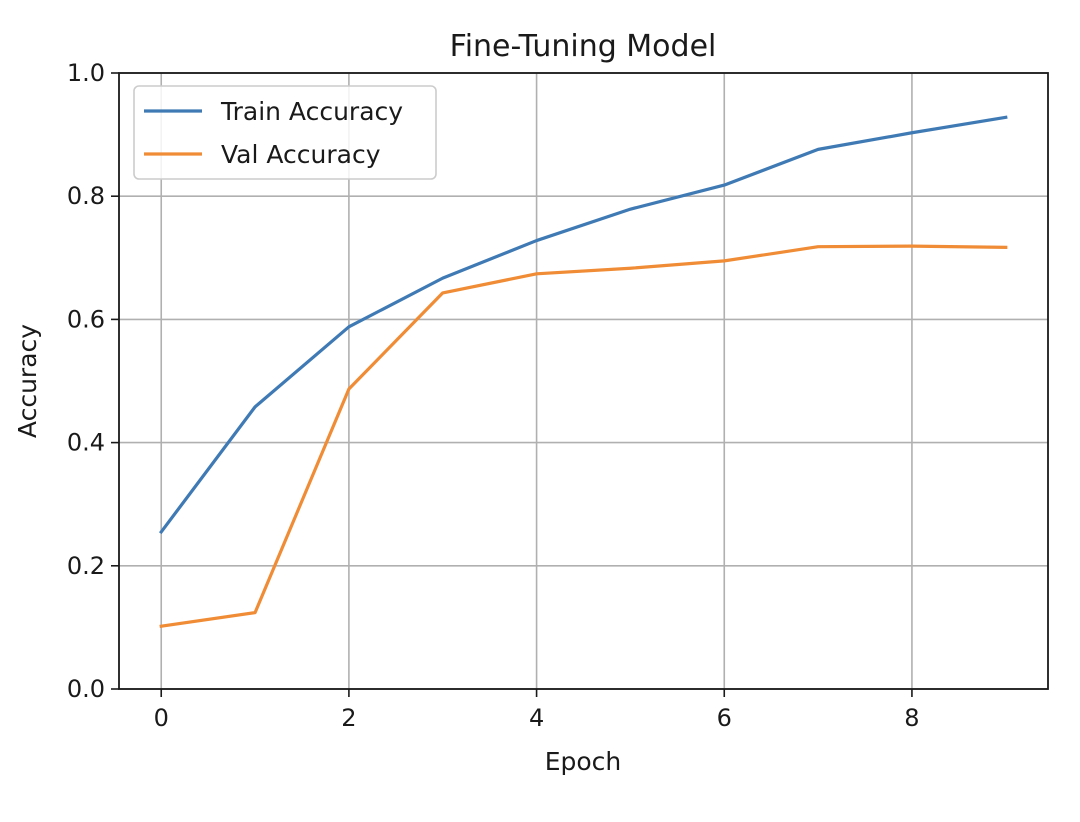 The width and height of the screenshot is (1080, 822). What do you see at coordinates (583, 761) in the screenshot?
I see `x-axis-label: Epoch` at bounding box center [583, 761].